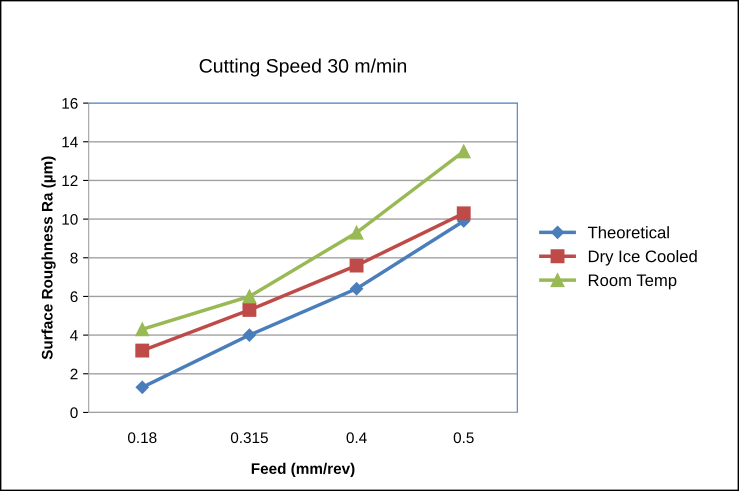 This screenshot has height=491, width=739. Describe the element at coordinates (70, 180) in the screenshot. I see `y-tick-label: 12` at that location.